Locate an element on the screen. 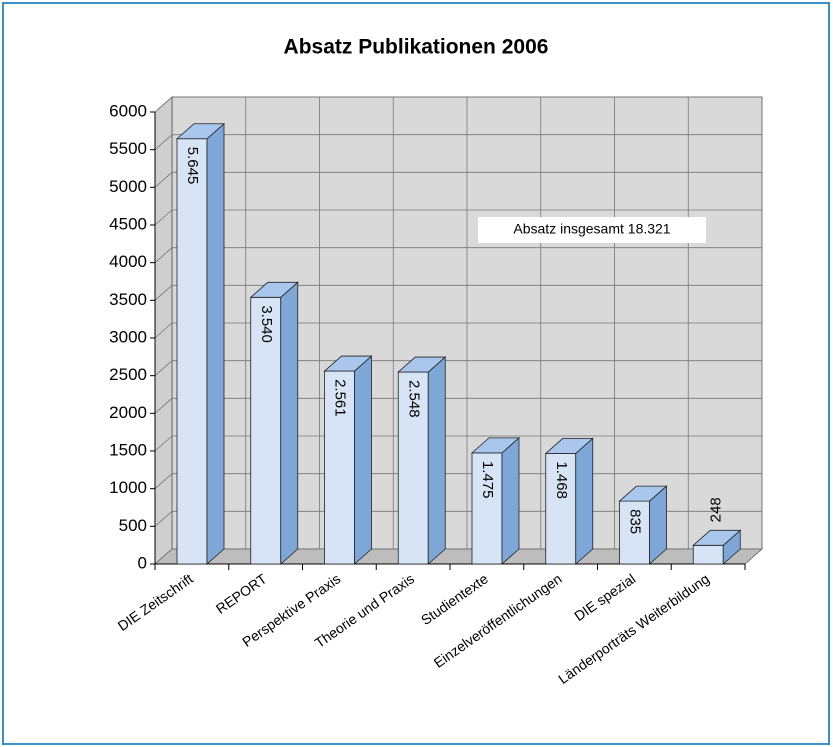 The height and width of the screenshot is (747, 833). value-label: 248 is located at coordinates (716, 509).